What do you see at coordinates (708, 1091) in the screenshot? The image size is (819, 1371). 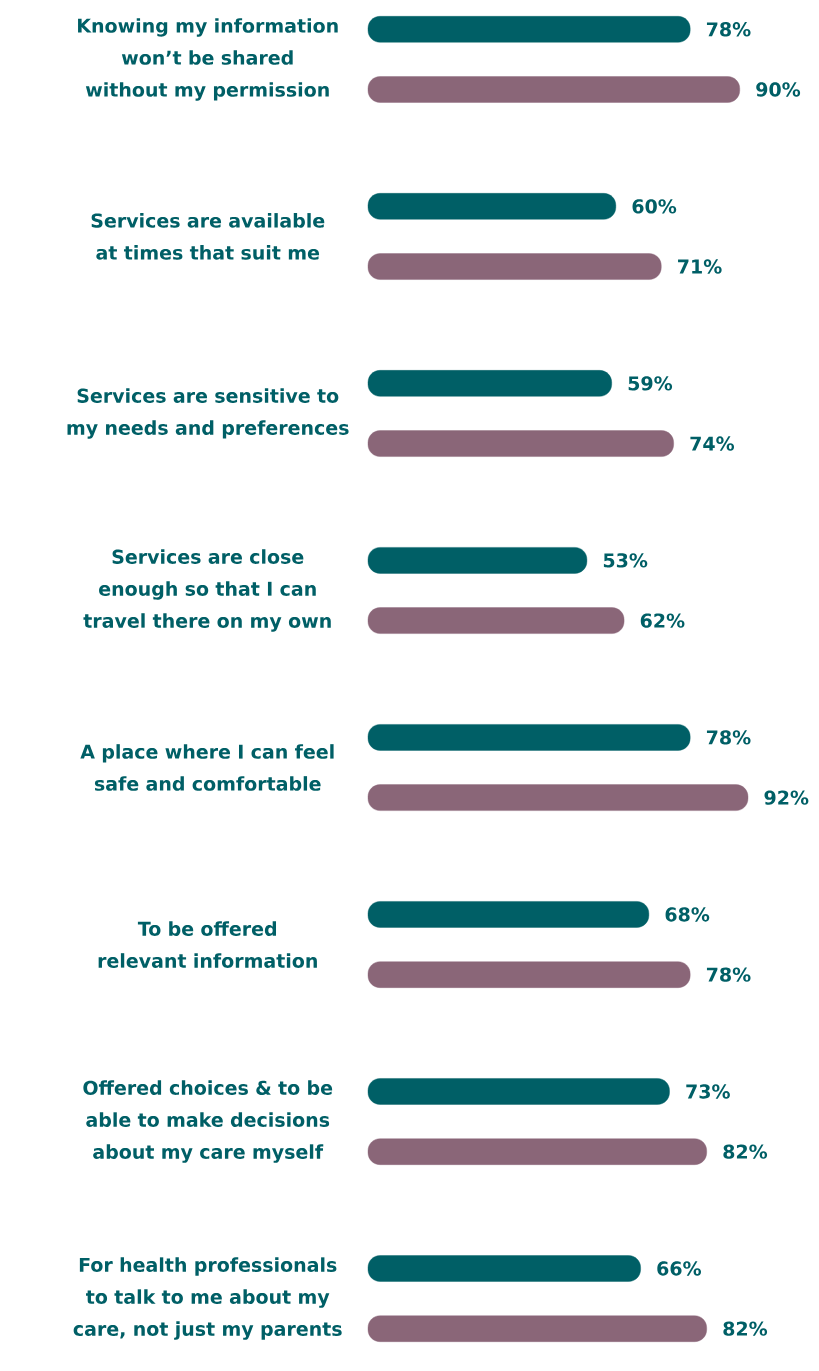 I see `data-label: 73%` at bounding box center [708, 1091].